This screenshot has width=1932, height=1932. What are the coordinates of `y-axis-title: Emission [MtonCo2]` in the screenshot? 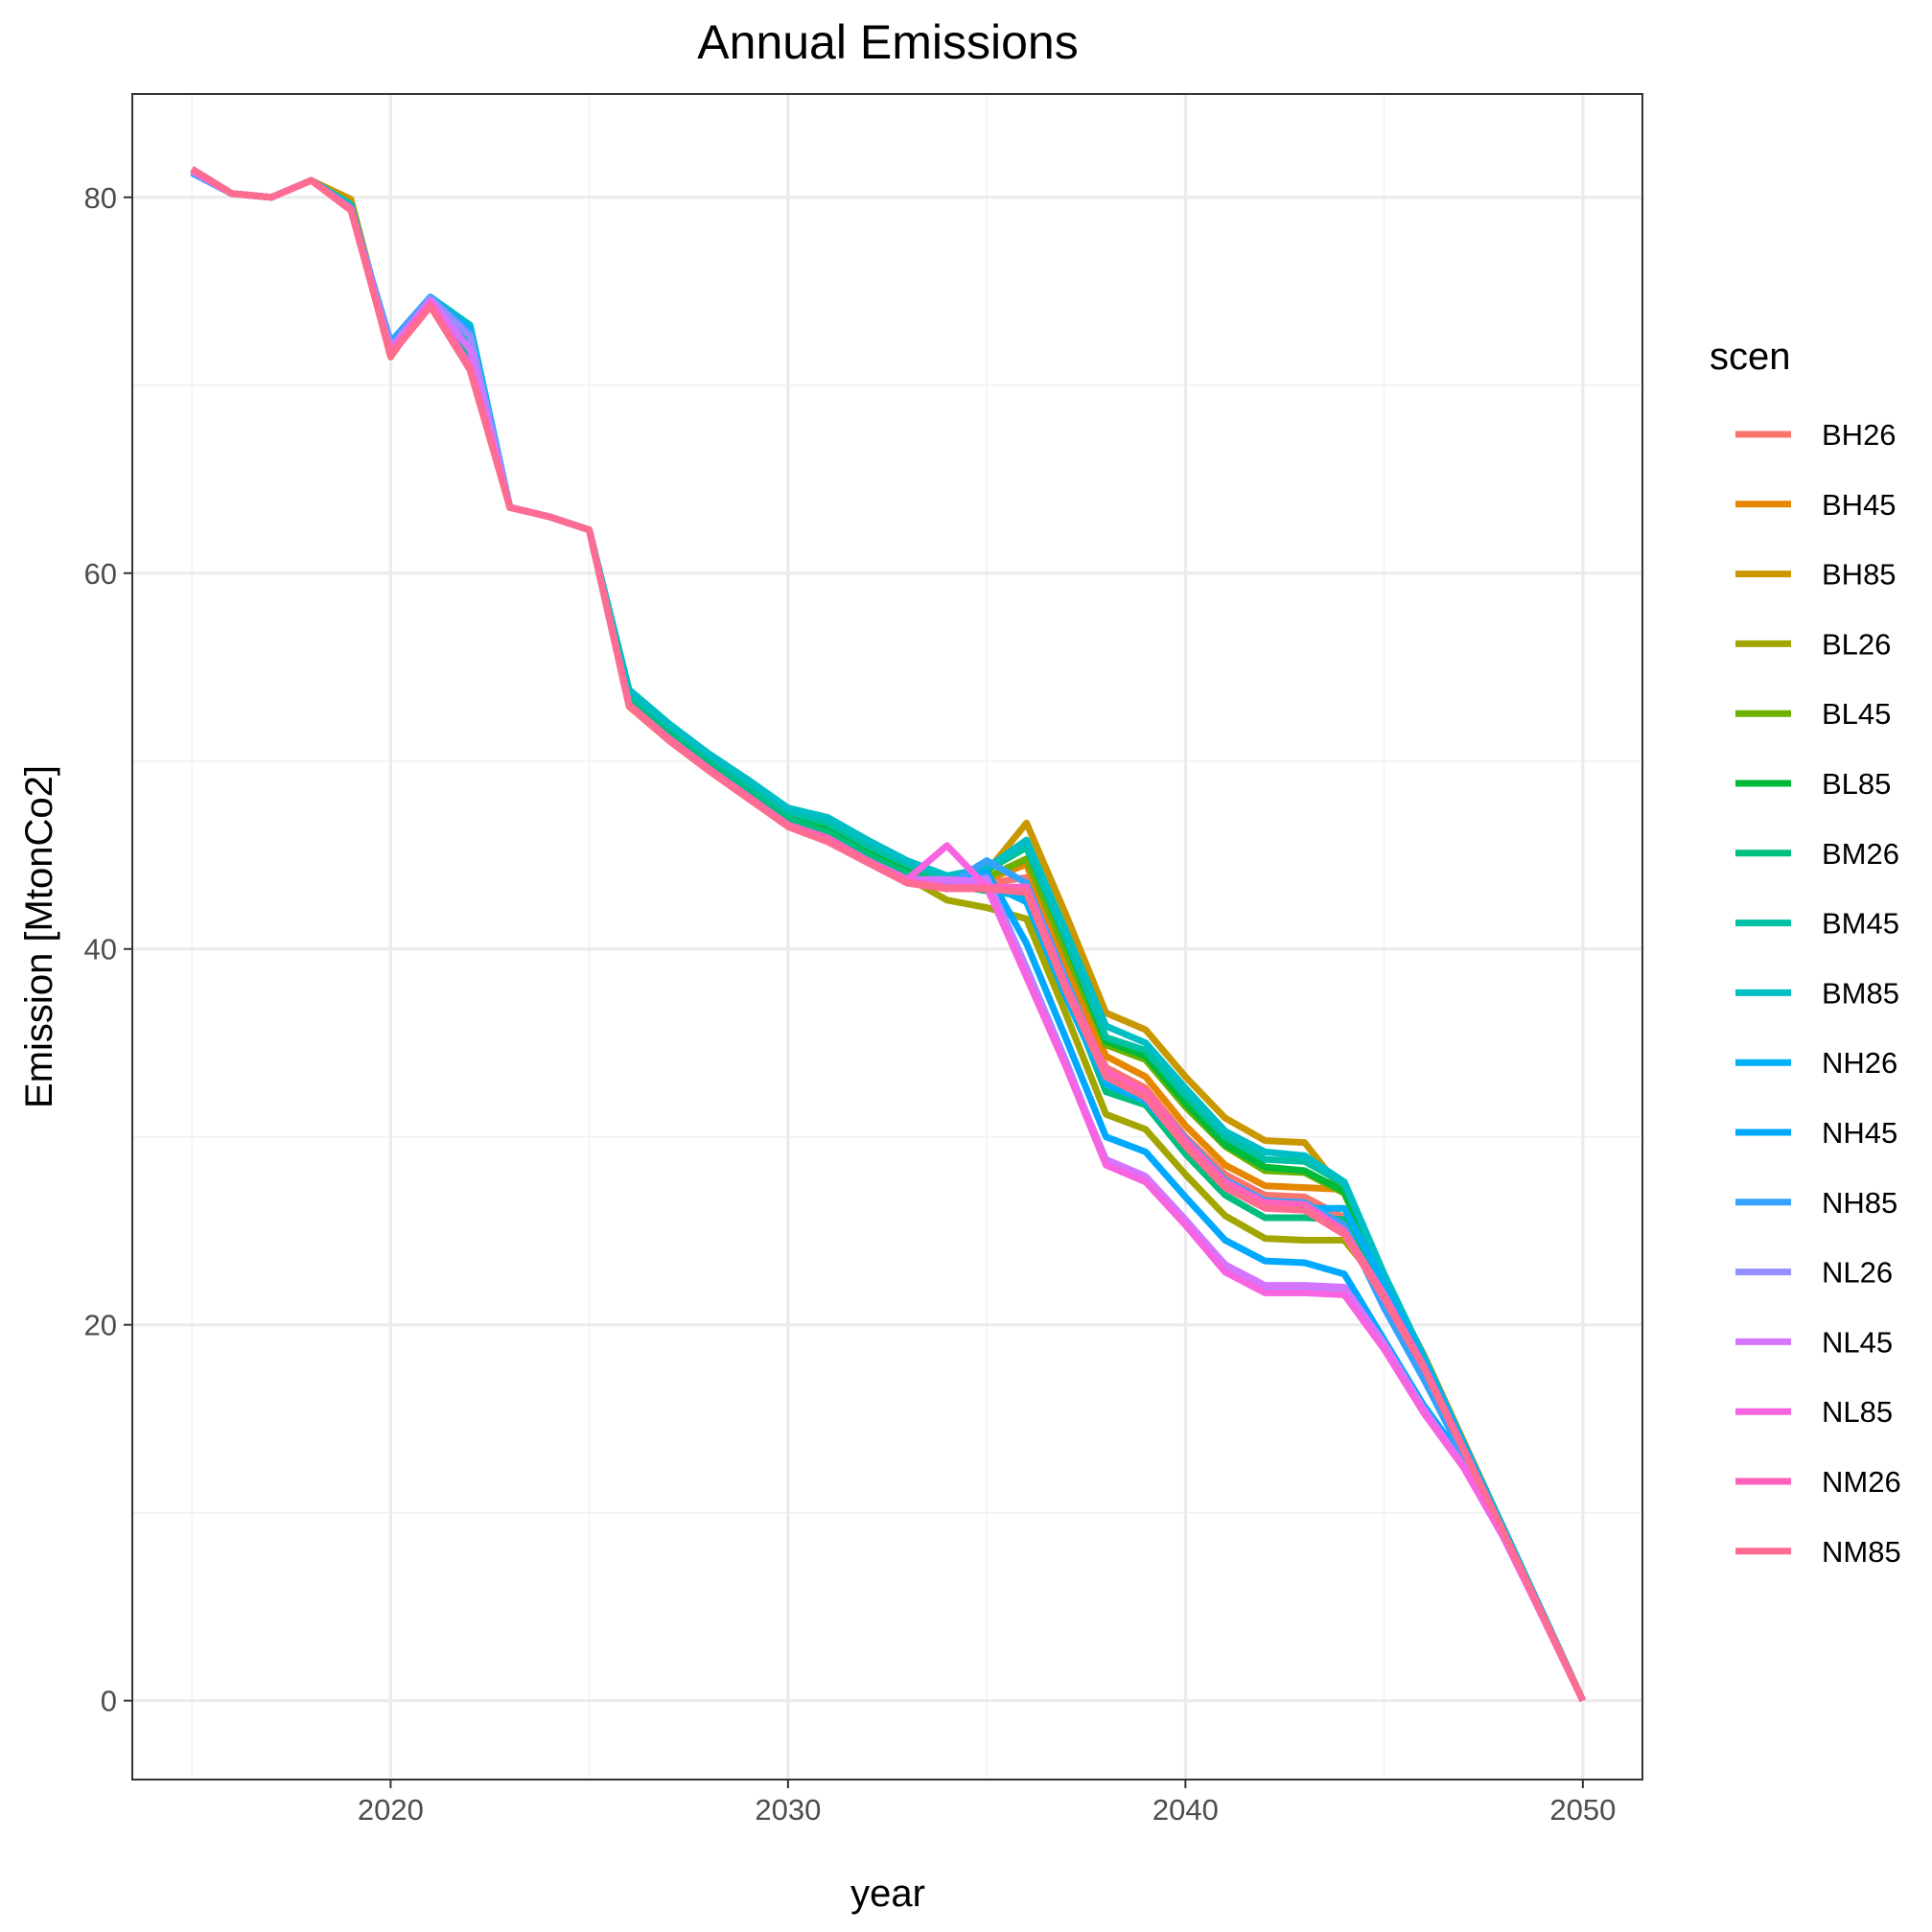 It's located at (39, 936).